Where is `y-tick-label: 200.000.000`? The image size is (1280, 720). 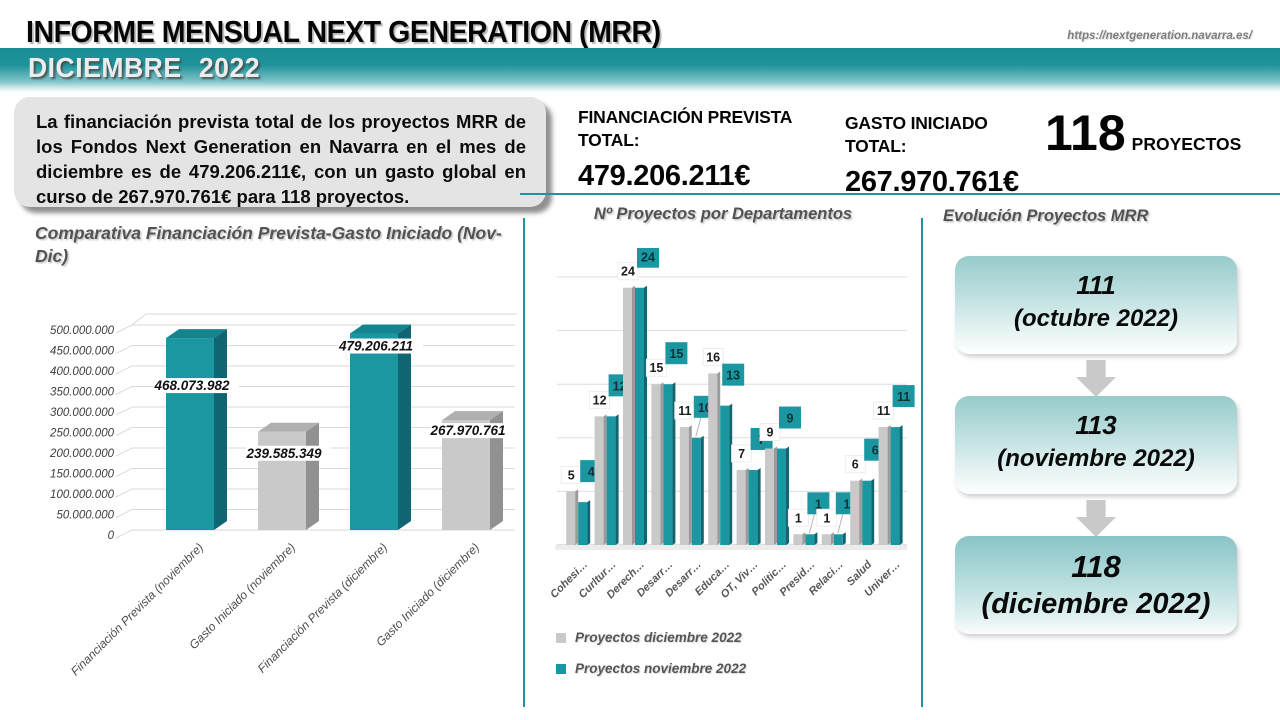 y-tick-label: 200.000.000 is located at coordinates (82, 454).